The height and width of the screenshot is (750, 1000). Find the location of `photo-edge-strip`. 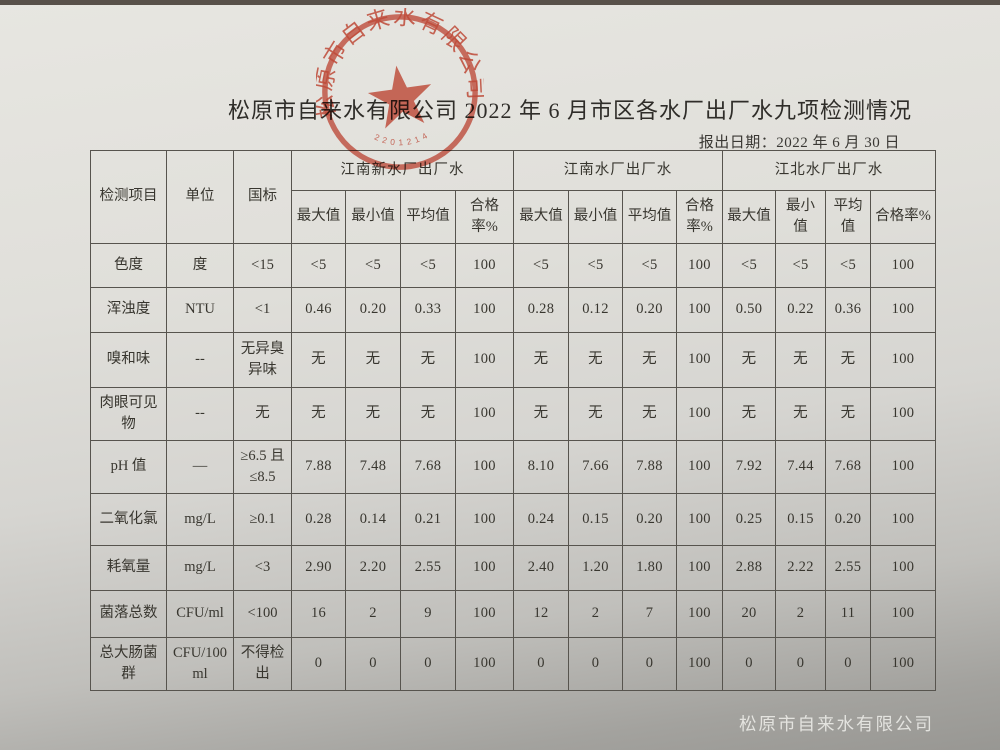

photo-edge-strip is located at coordinates (500, 2).